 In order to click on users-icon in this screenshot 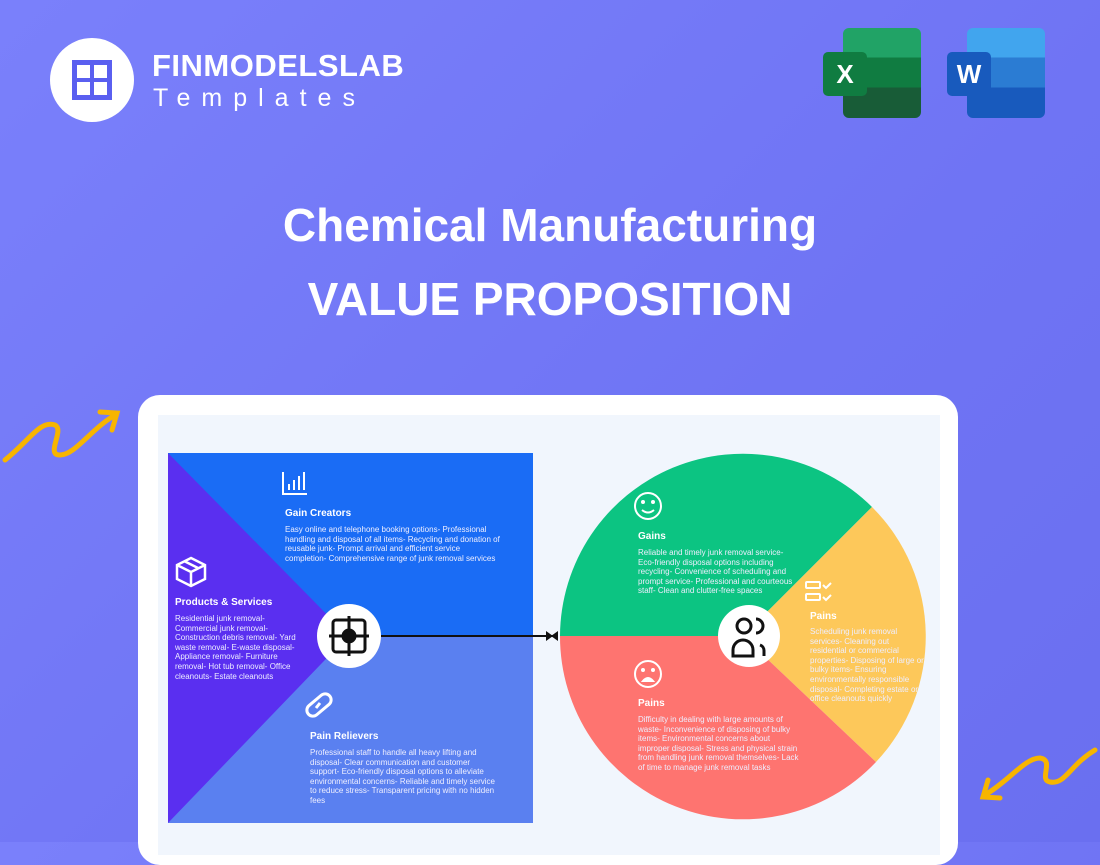, I will do `click(748, 637)`.